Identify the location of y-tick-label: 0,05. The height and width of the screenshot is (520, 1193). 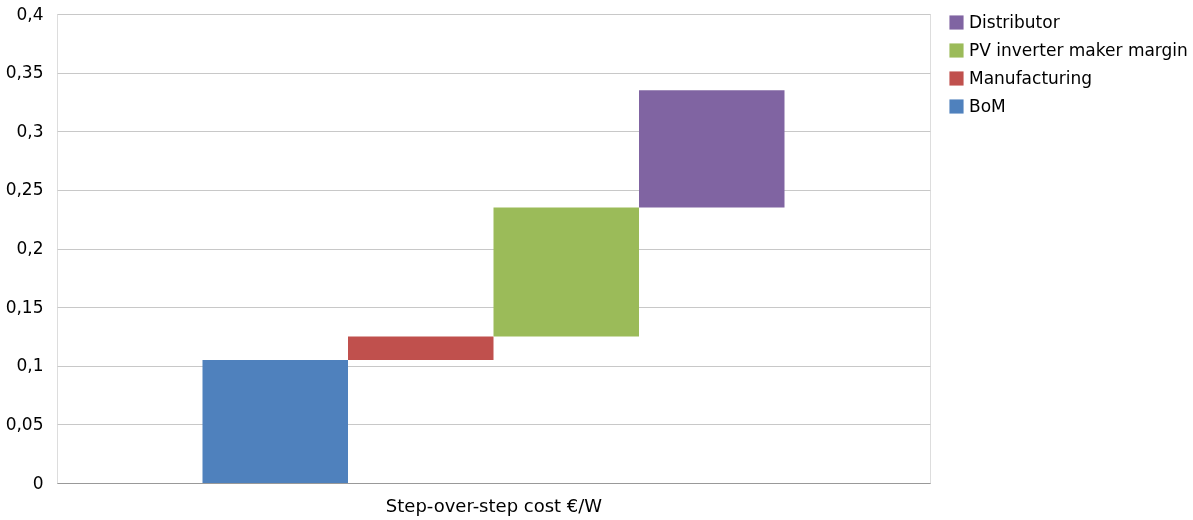
(24, 423).